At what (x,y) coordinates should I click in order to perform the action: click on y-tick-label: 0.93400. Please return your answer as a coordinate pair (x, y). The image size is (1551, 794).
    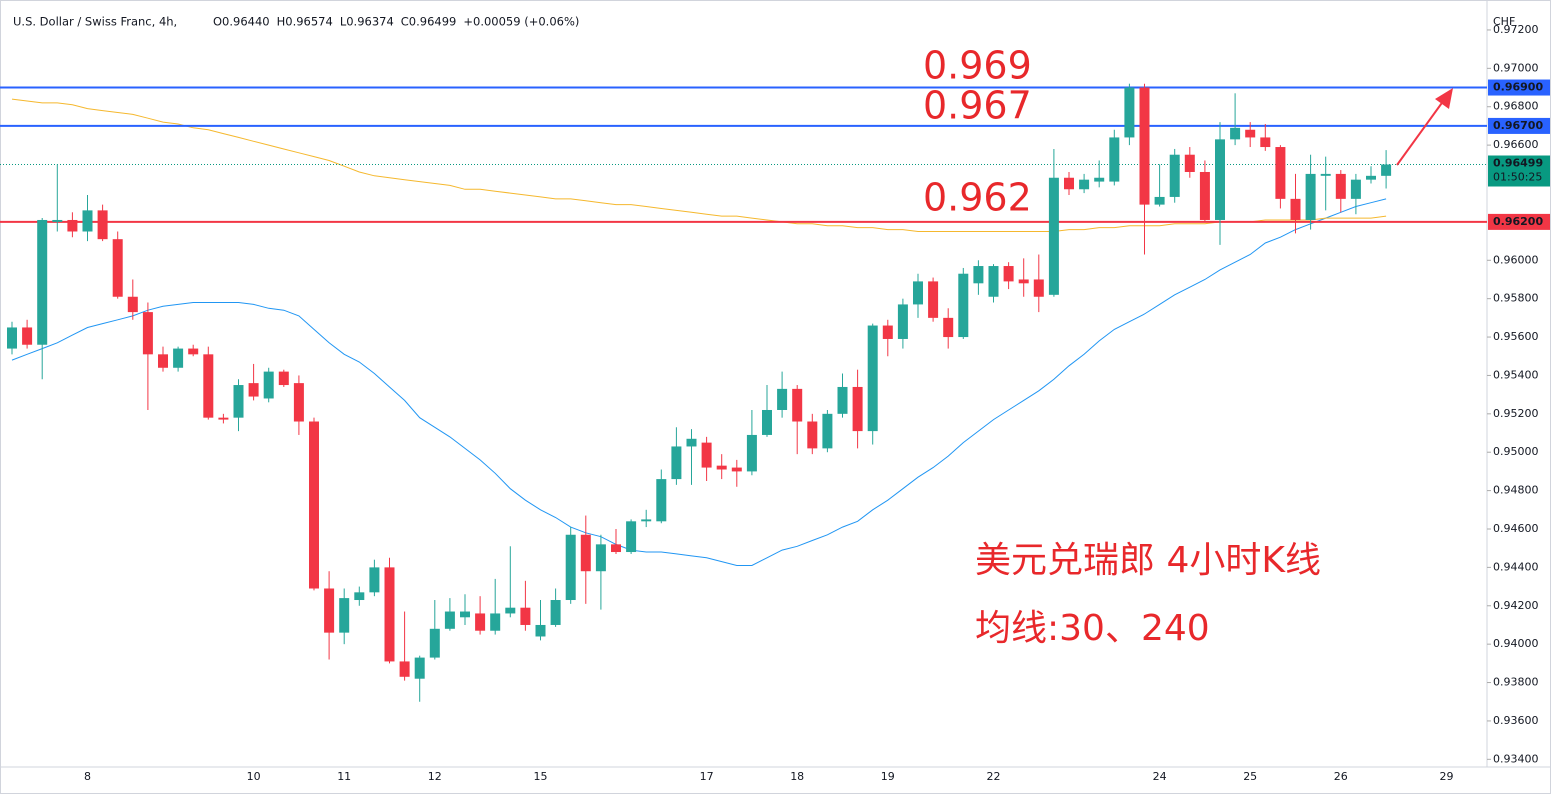
    Looking at the image, I should click on (1516, 758).